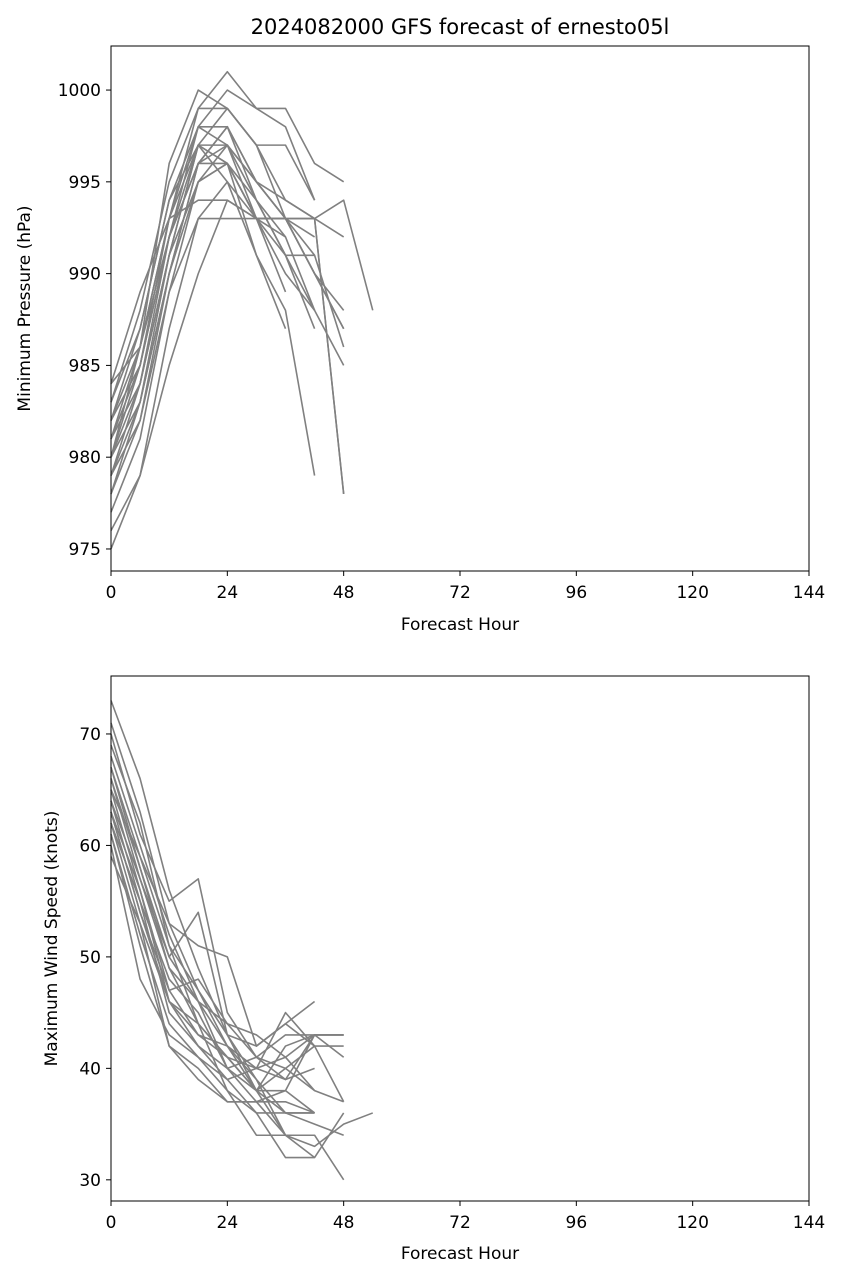 The height and width of the screenshot is (1283, 843). I want to click on pressure-x-axis-label: Forecast Hour, so click(460, 625).